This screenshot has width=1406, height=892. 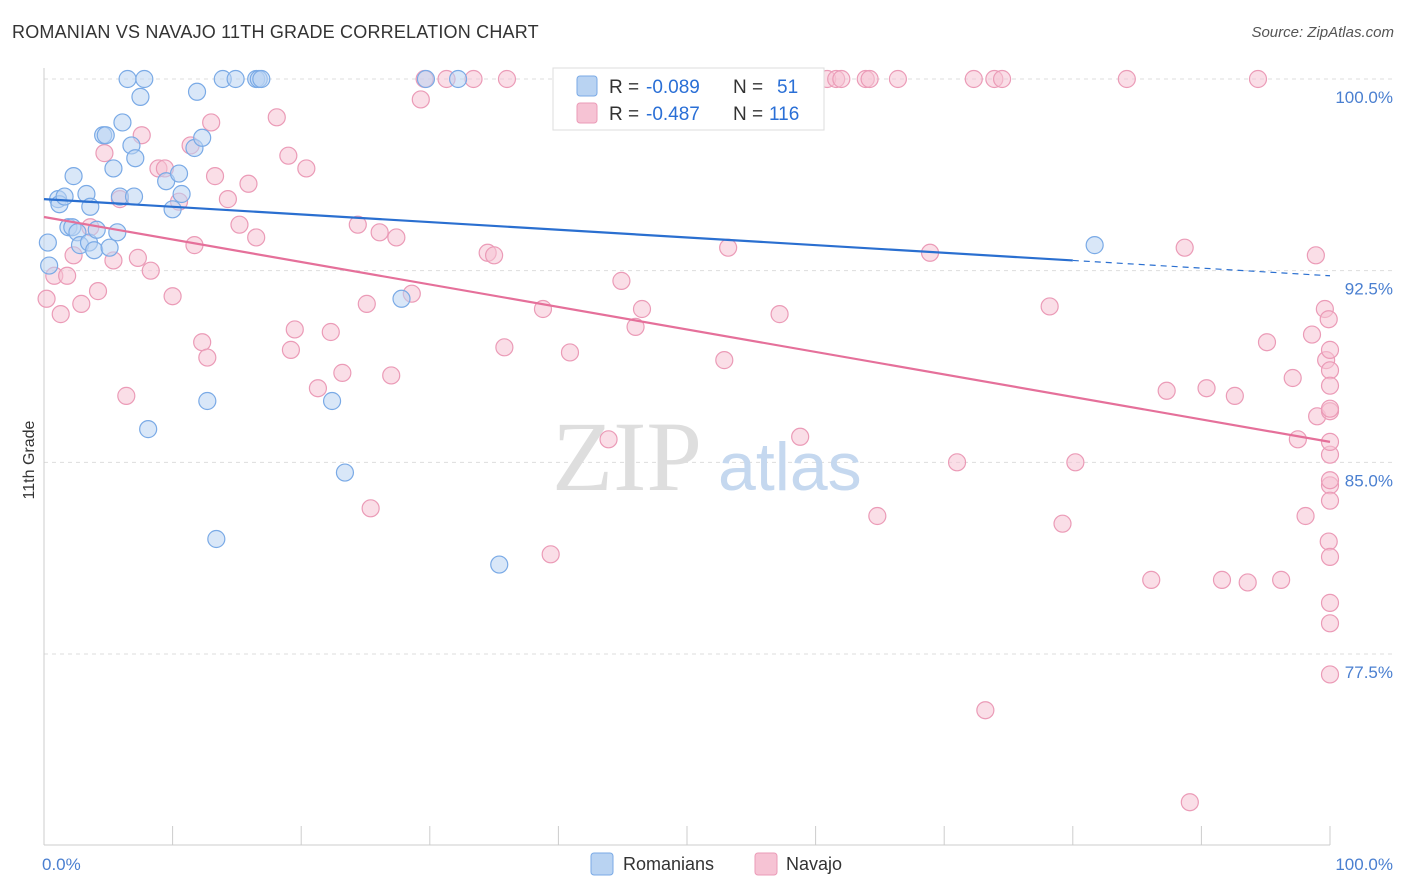 I want to click on y-tick-label: 92.5%, so click(x=1369, y=289).